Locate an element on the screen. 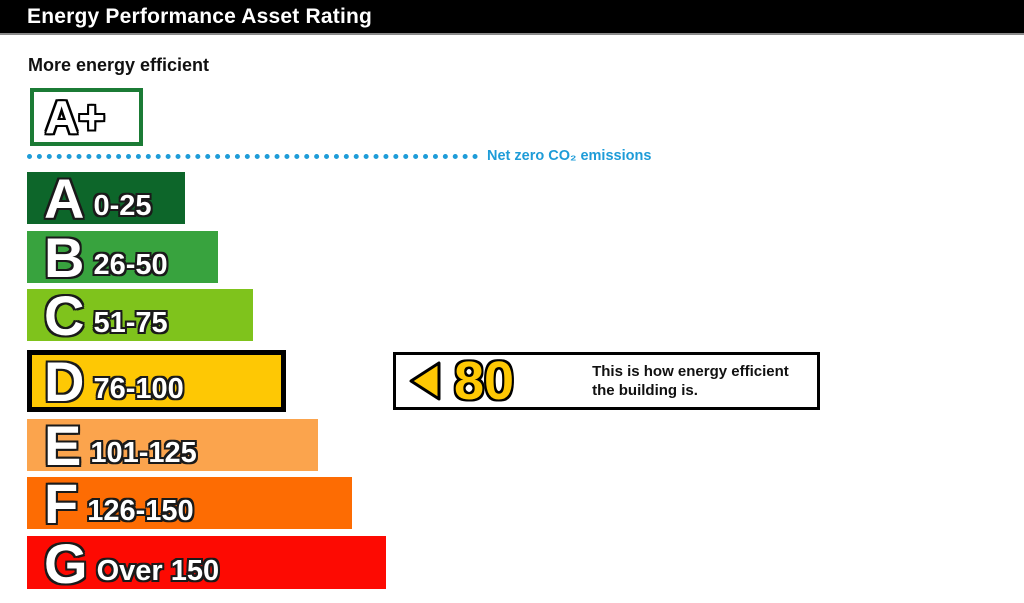  band-letter-A: A is located at coordinates (64, 198).